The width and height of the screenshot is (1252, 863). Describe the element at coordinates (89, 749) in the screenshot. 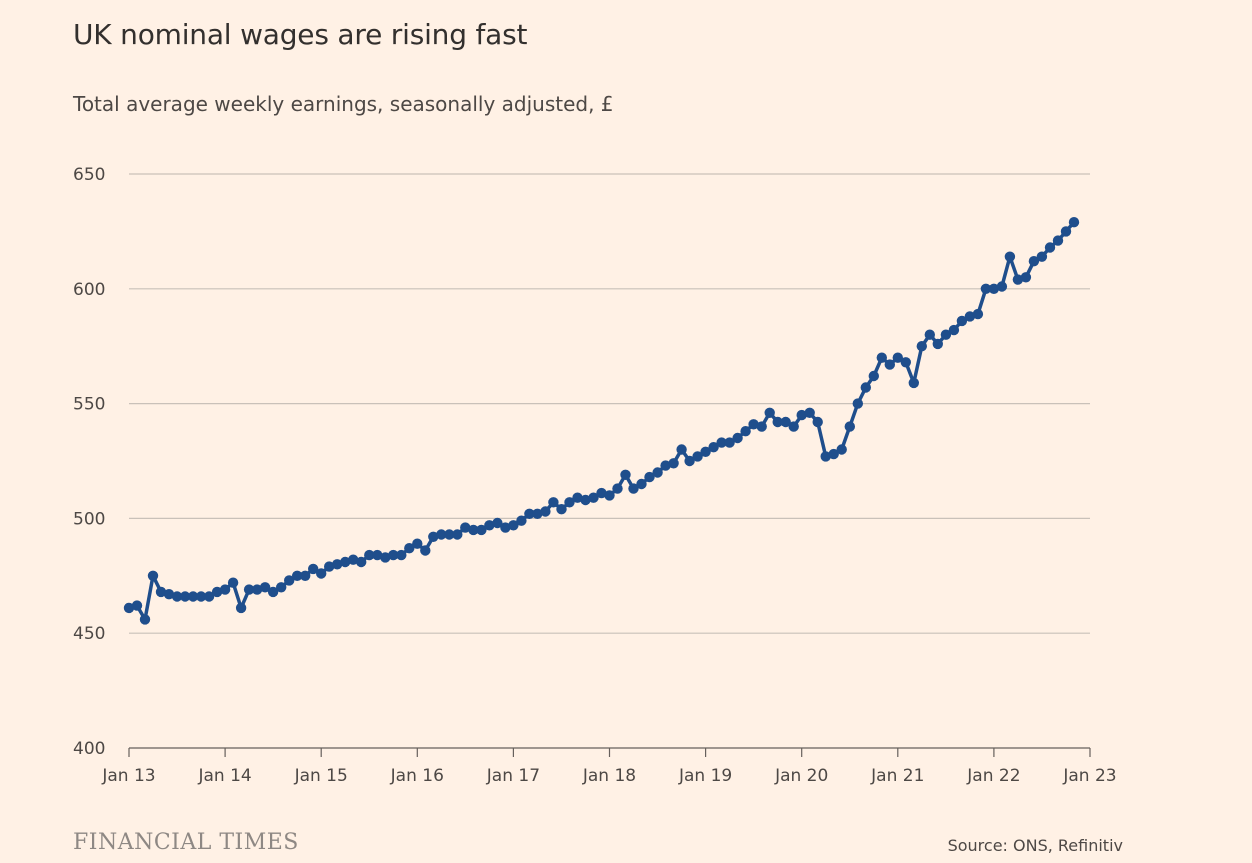

I see `y-tick-label: 400` at that location.